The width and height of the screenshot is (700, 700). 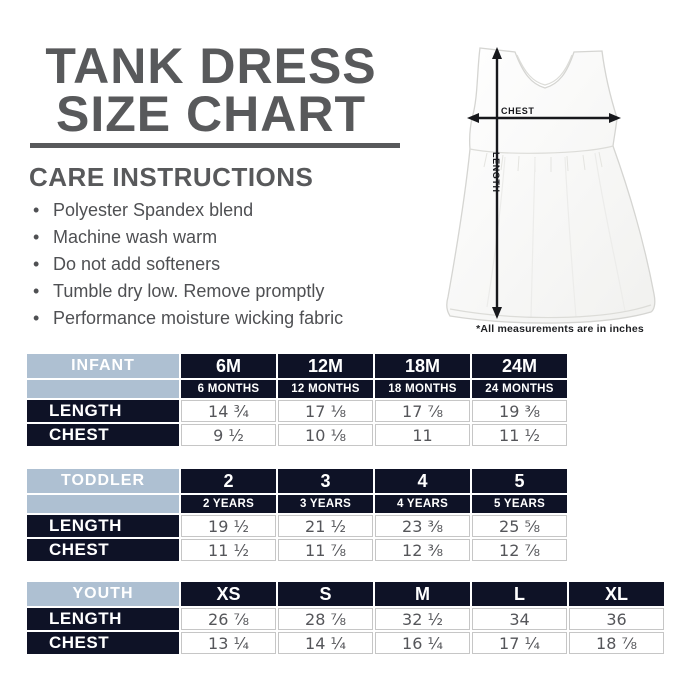 I want to click on group-header-toddler: TODDLER, so click(x=103, y=481).